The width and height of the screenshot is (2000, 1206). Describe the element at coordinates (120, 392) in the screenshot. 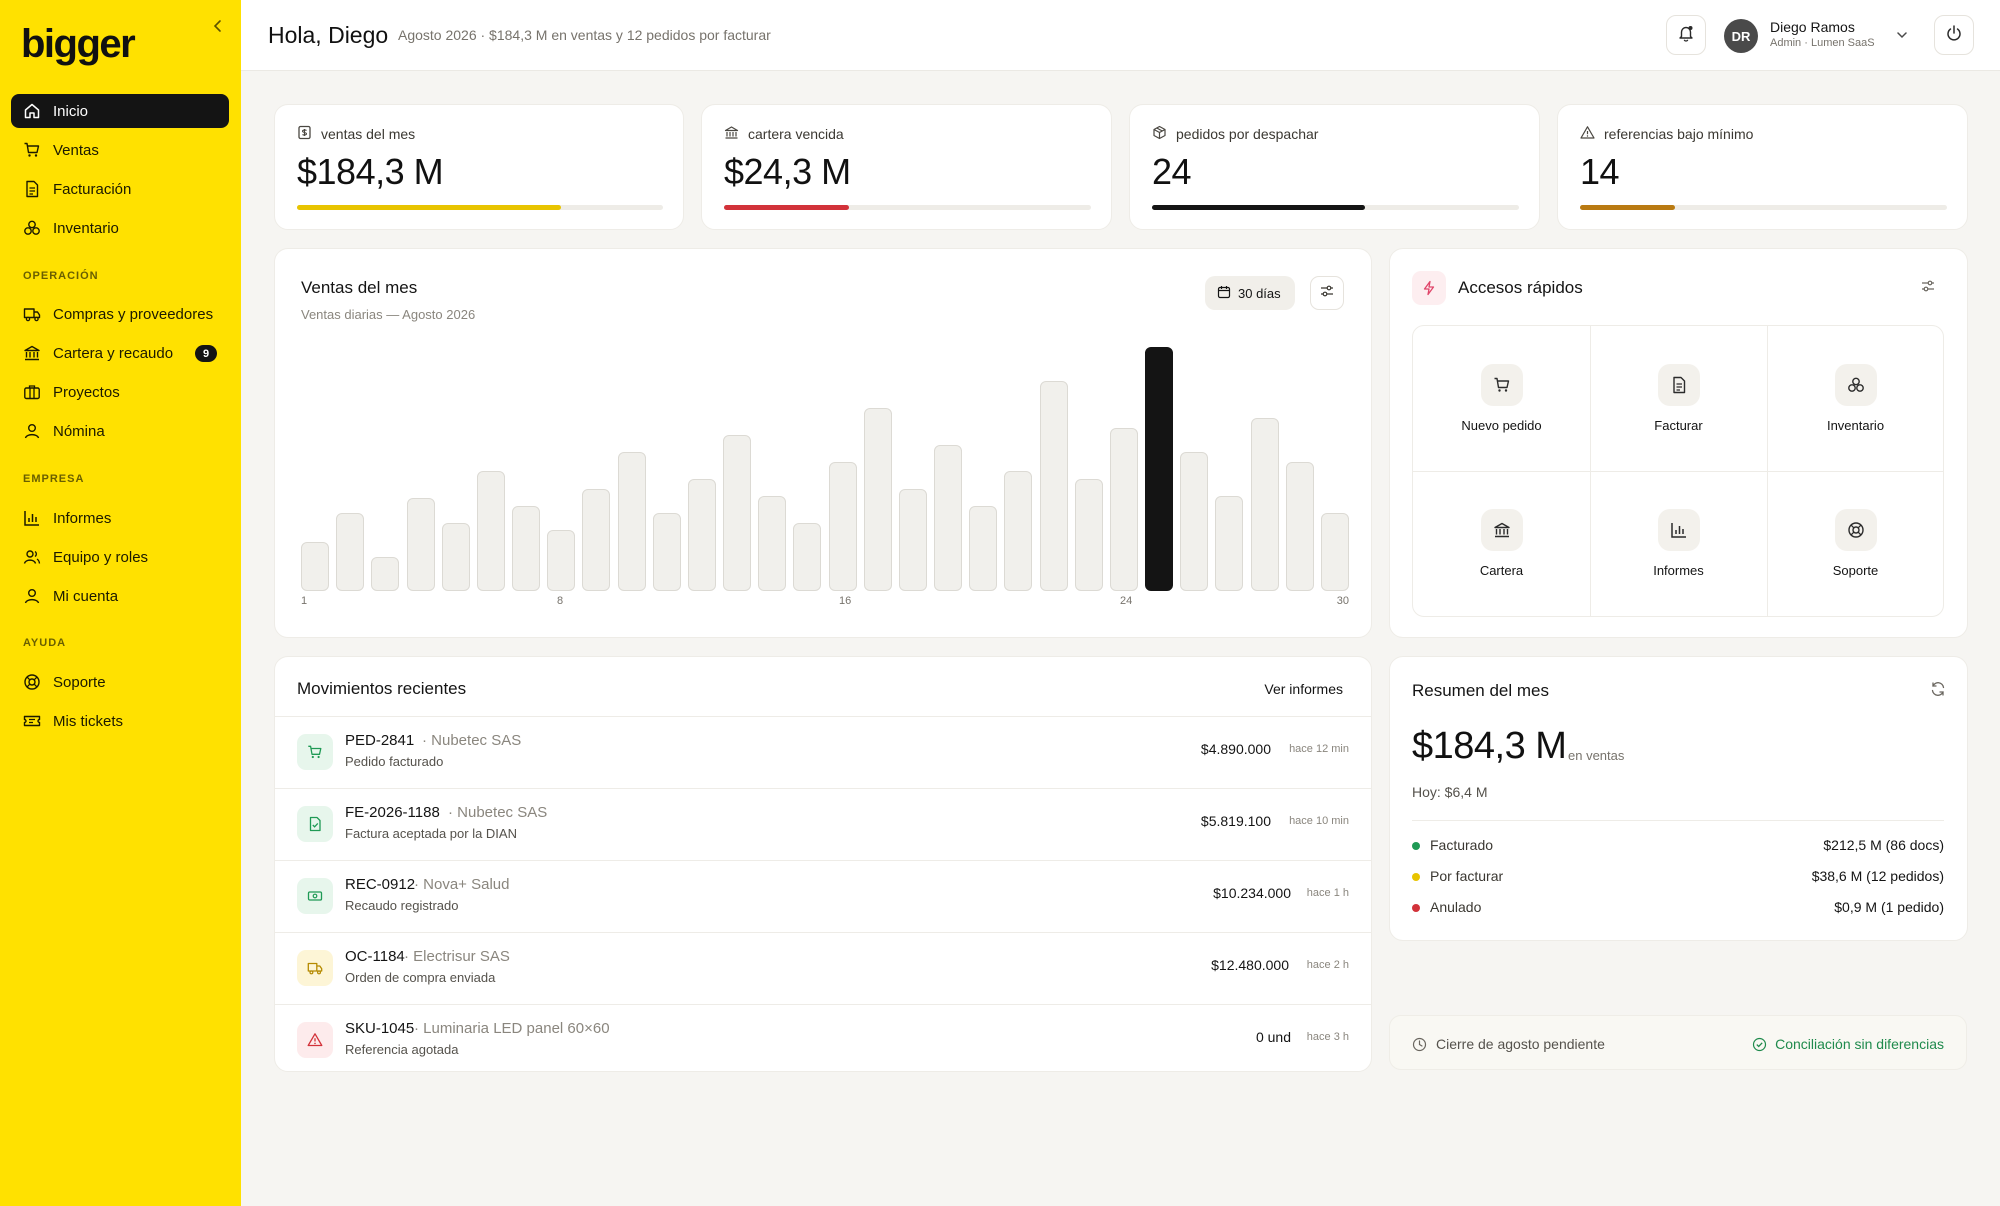

I see `sidebar-item-proyectos: Proyectos` at that location.